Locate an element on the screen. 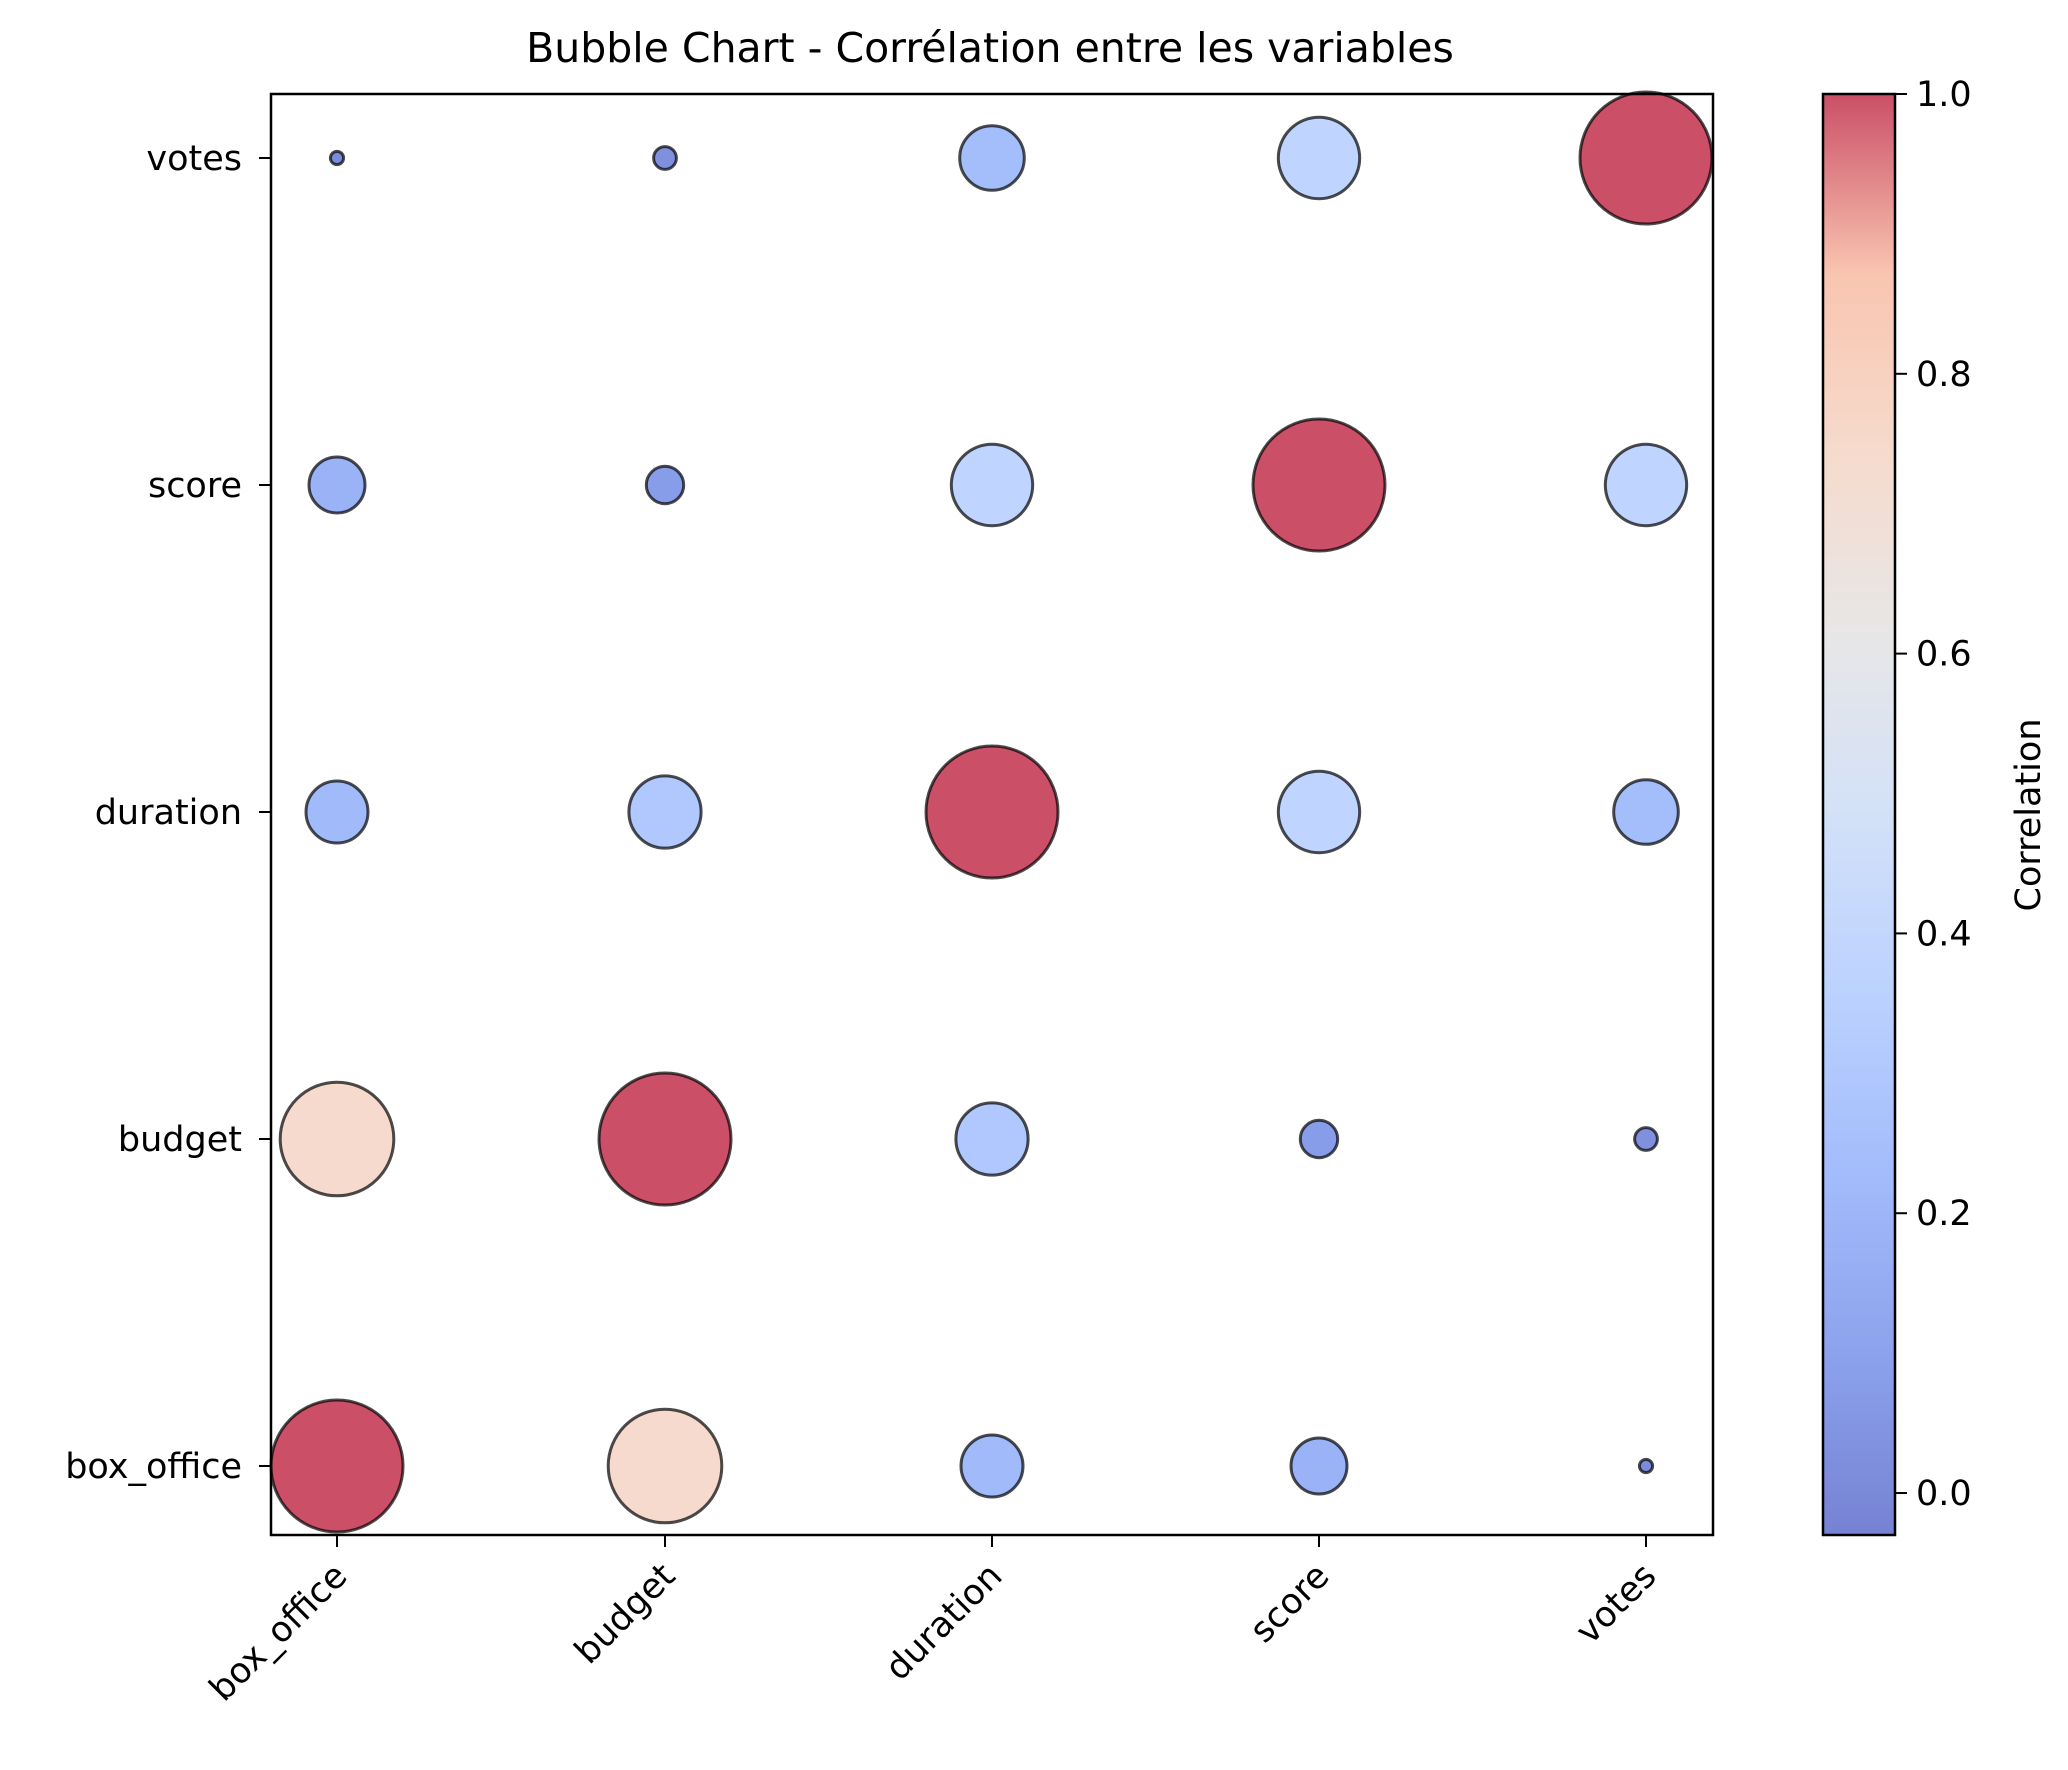 This screenshot has width=2068, height=1770. bubble-votes-votes is located at coordinates (1646, 158).